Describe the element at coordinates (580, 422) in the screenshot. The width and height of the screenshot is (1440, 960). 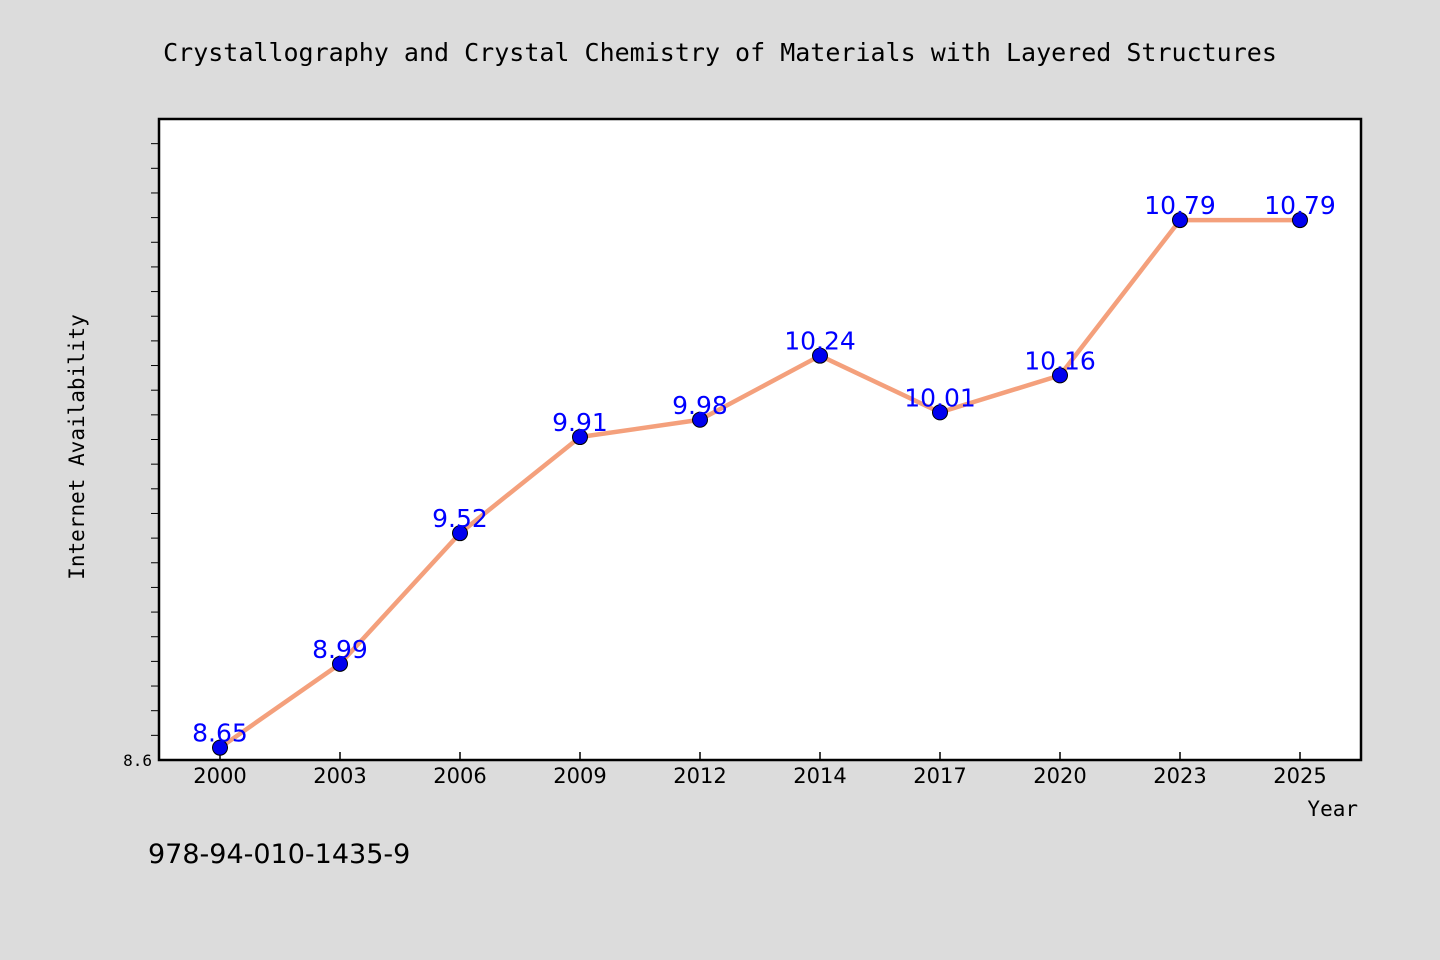
I see `data-label: 9.91` at that location.